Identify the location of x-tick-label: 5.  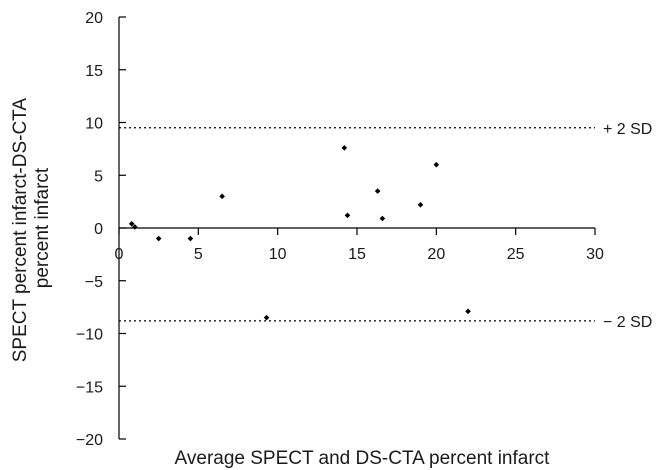
(198, 254).